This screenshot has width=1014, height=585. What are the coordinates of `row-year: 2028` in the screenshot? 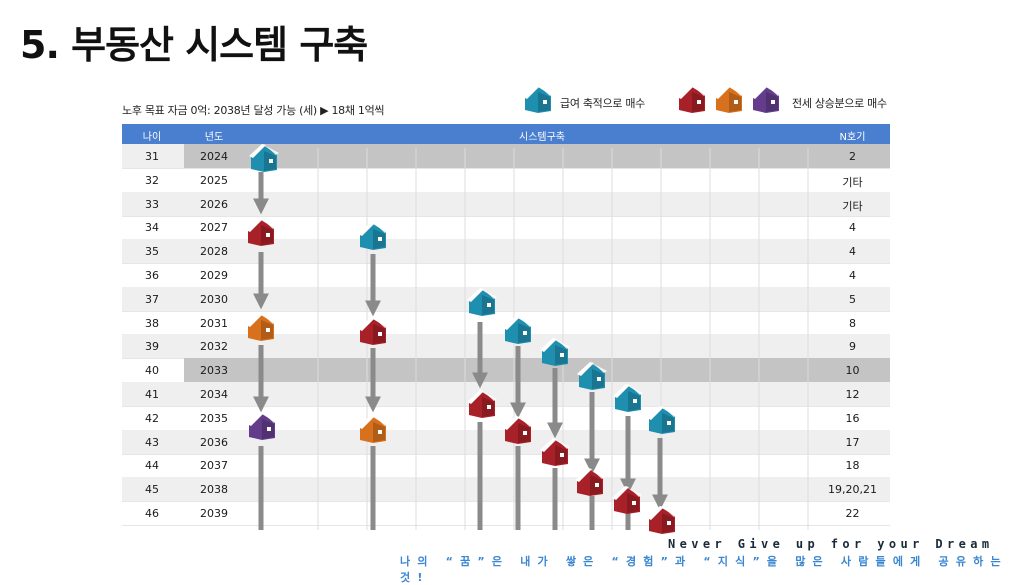 It's located at (214, 252).